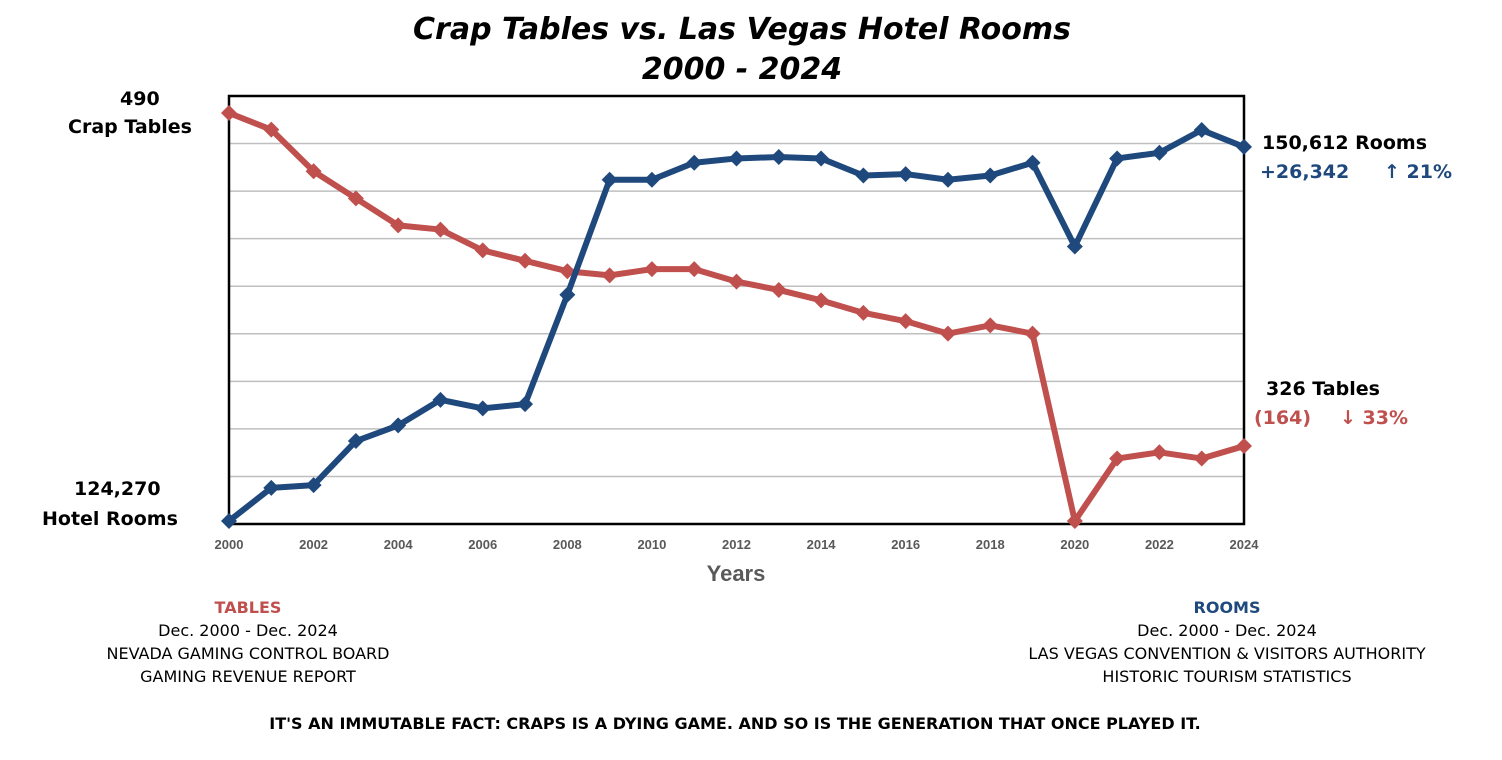  I want to click on x-tick-label: 2024, so click(1245, 544).